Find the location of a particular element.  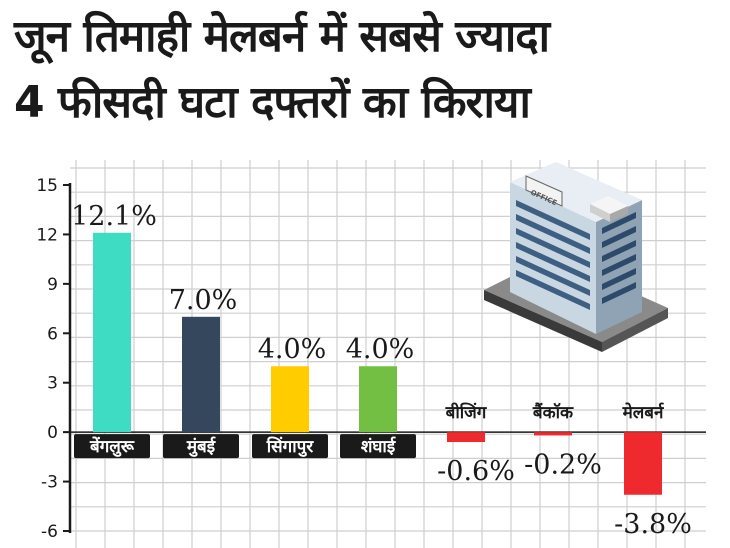

y-tick-label: -6 is located at coordinates (49, 532).